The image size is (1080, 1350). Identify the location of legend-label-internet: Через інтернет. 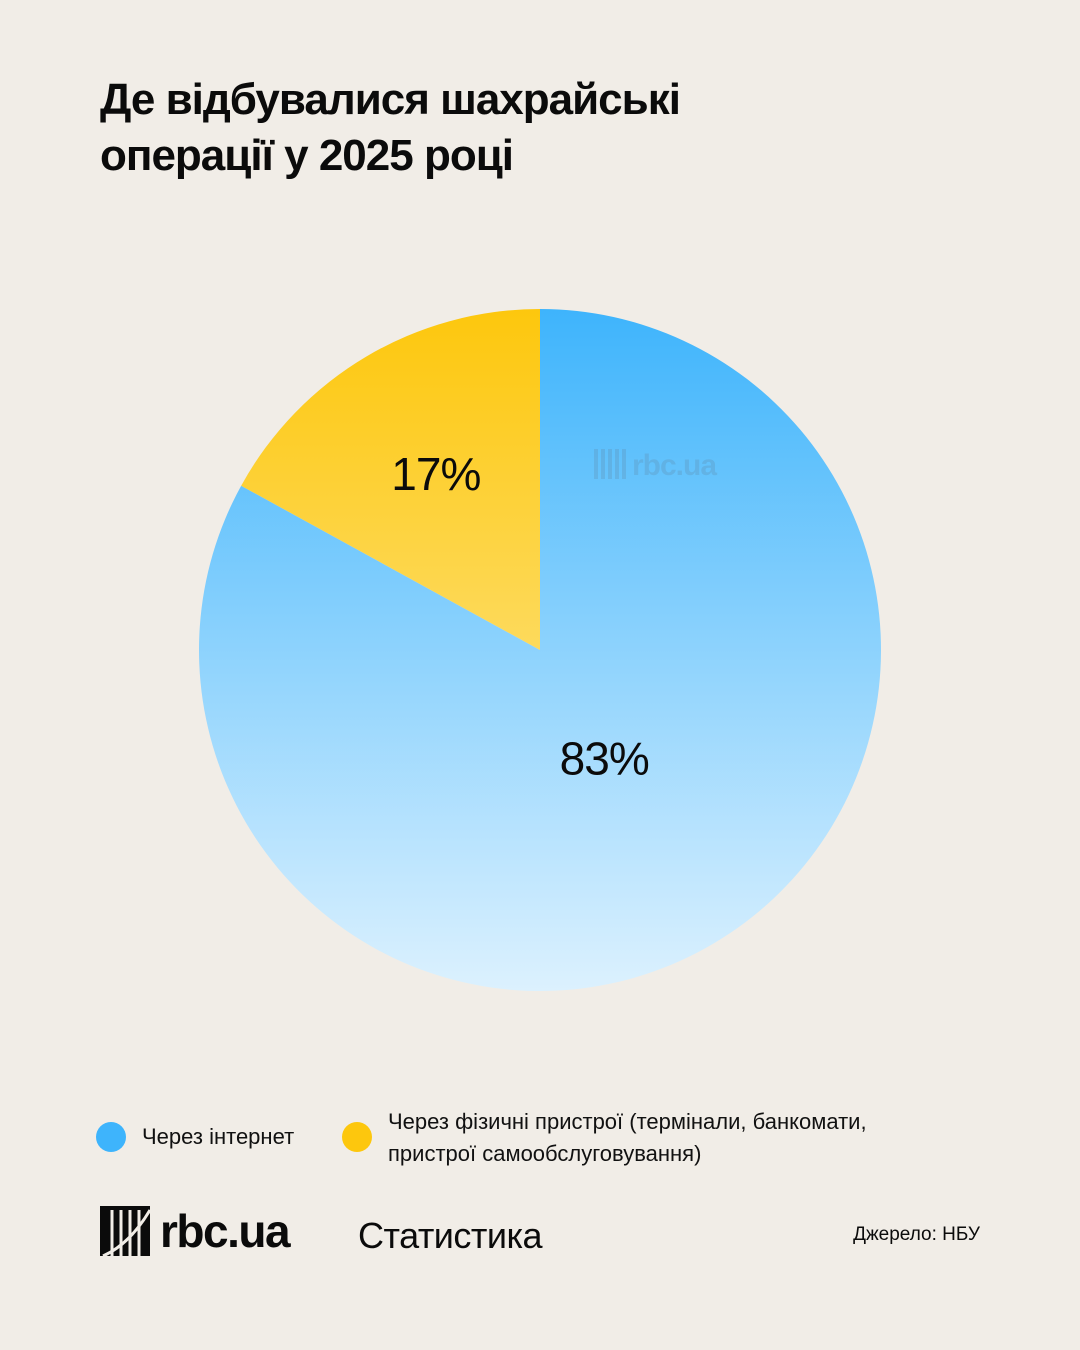
(218, 1136).